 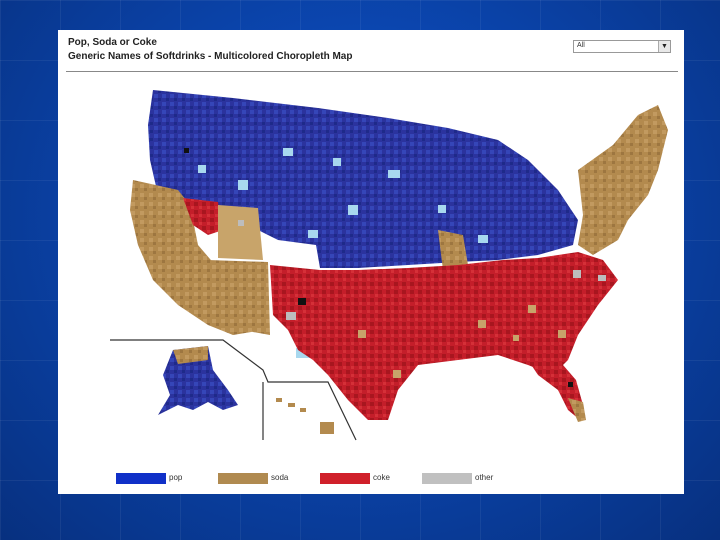 What do you see at coordinates (372, 71) in the screenshot?
I see `header-divider` at bounding box center [372, 71].